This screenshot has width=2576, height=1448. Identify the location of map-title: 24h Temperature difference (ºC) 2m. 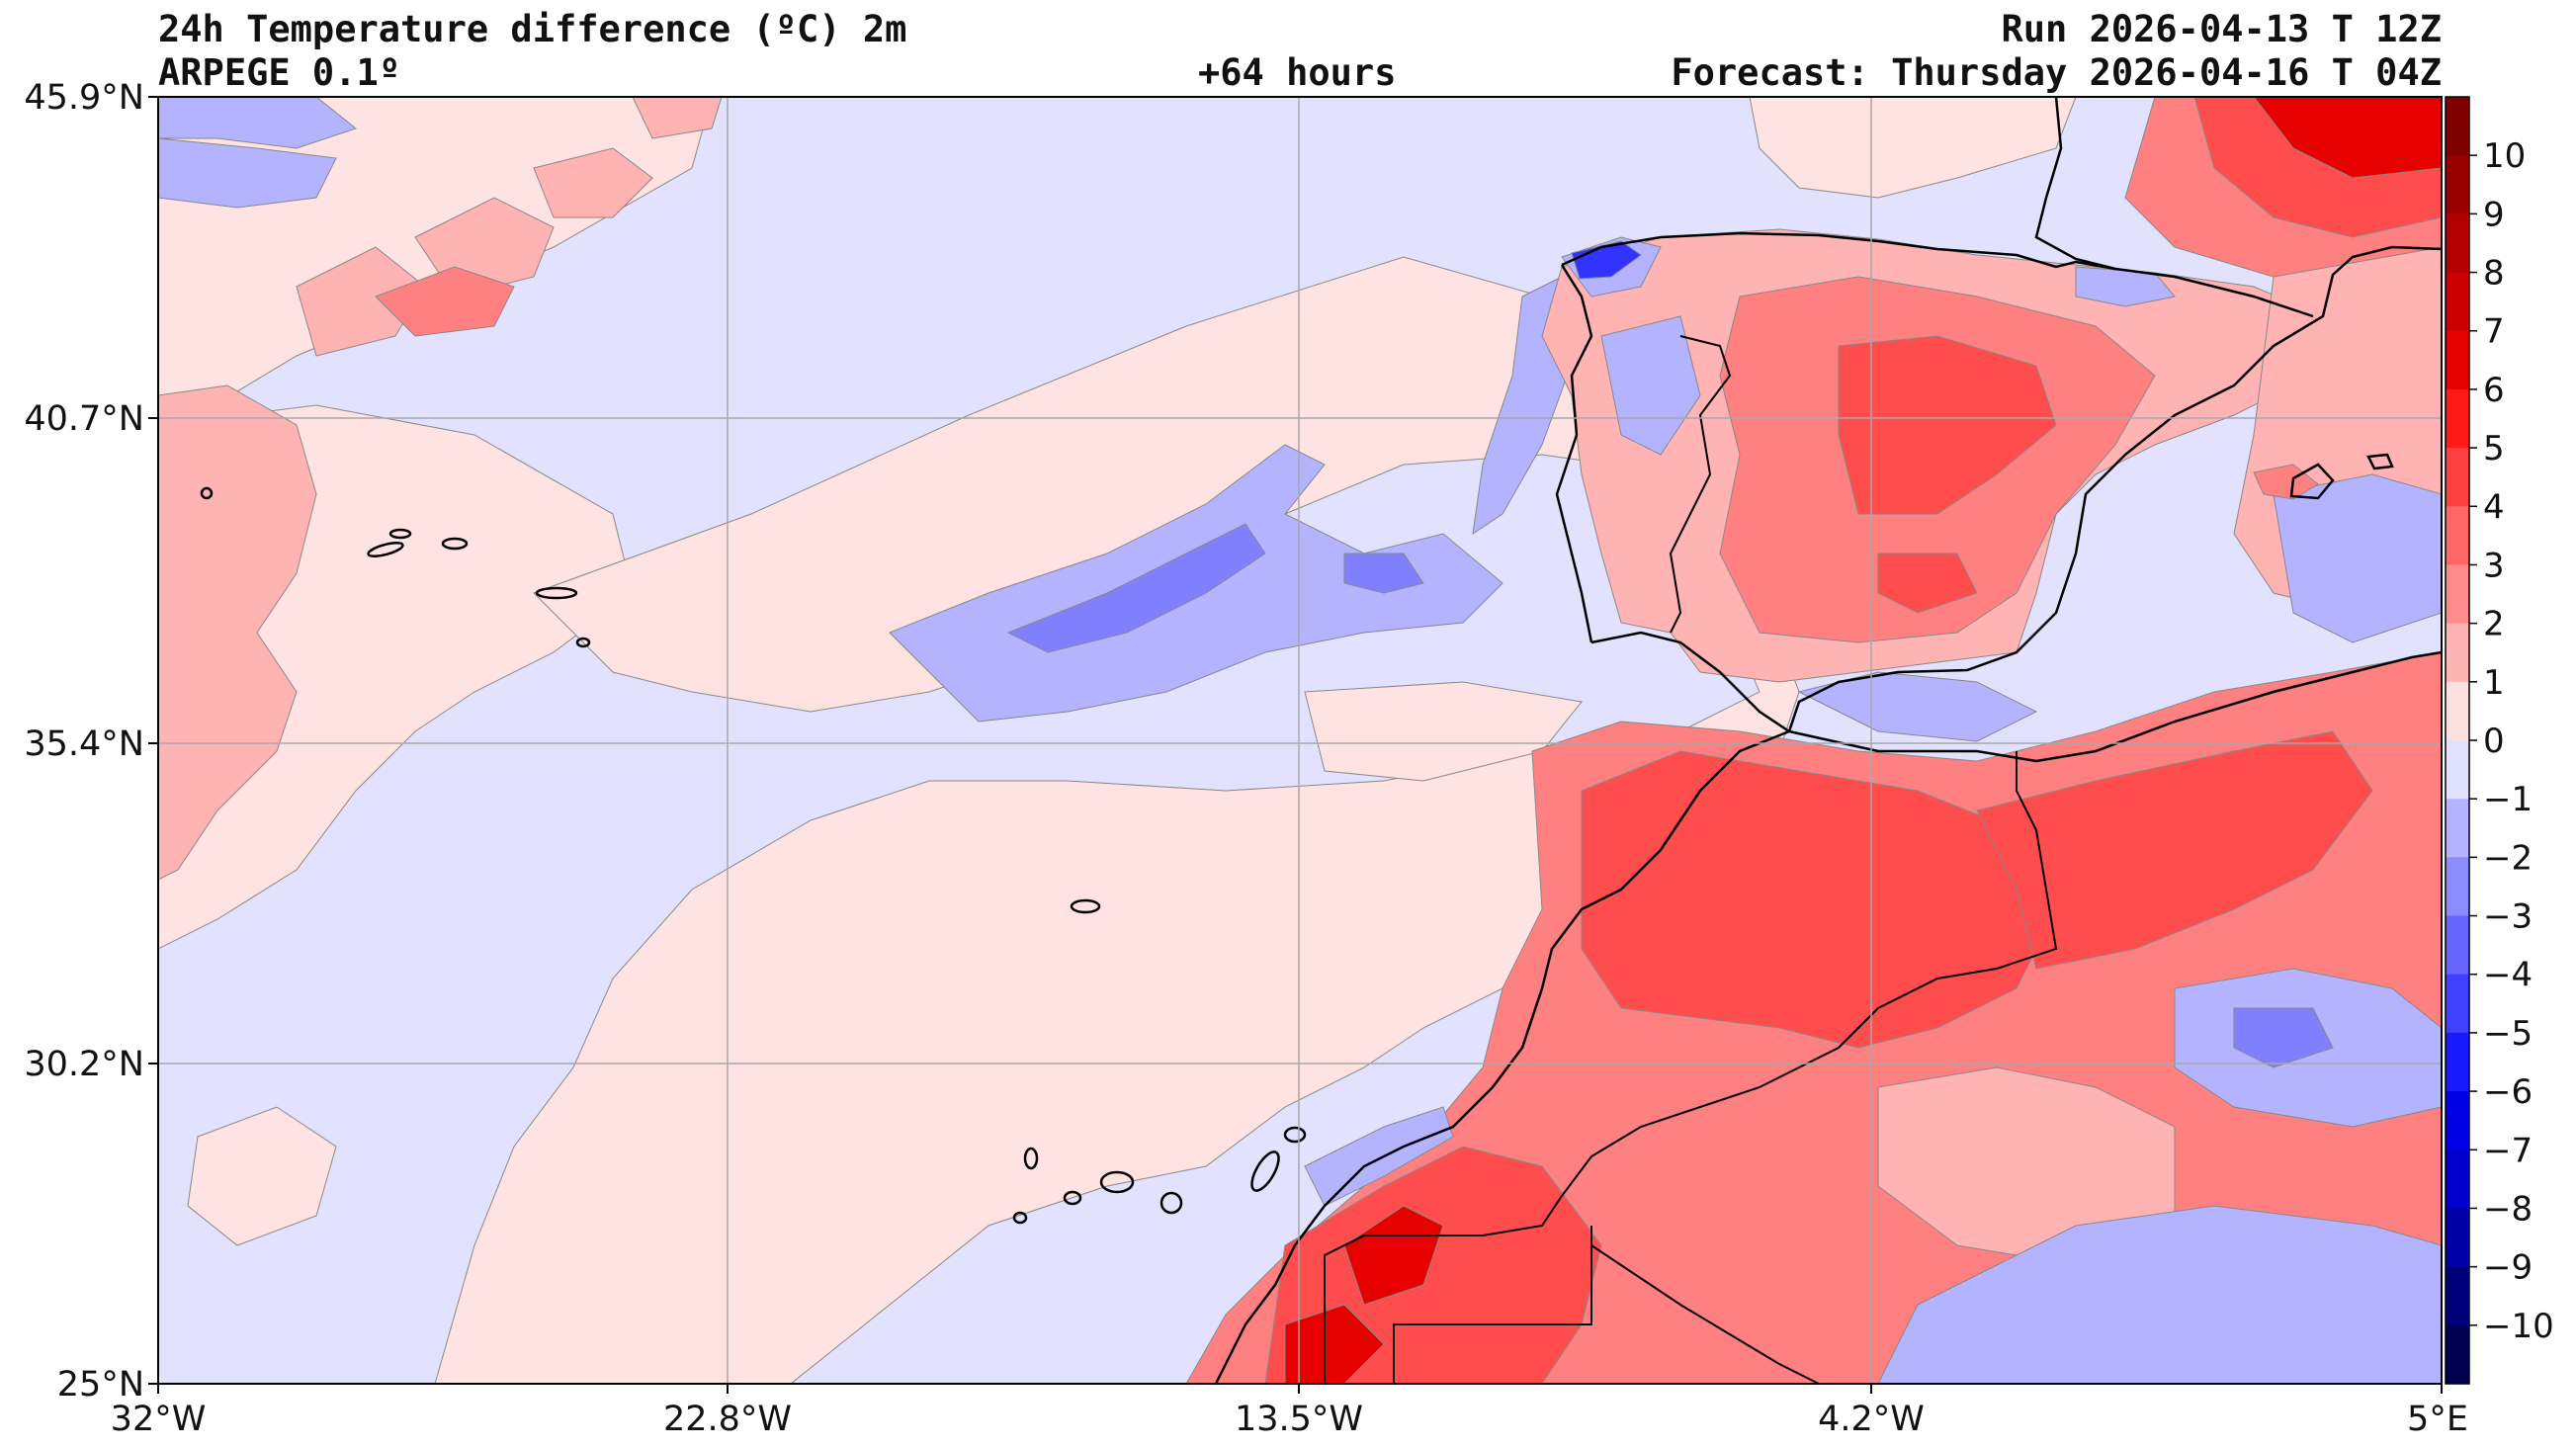
(532, 29).